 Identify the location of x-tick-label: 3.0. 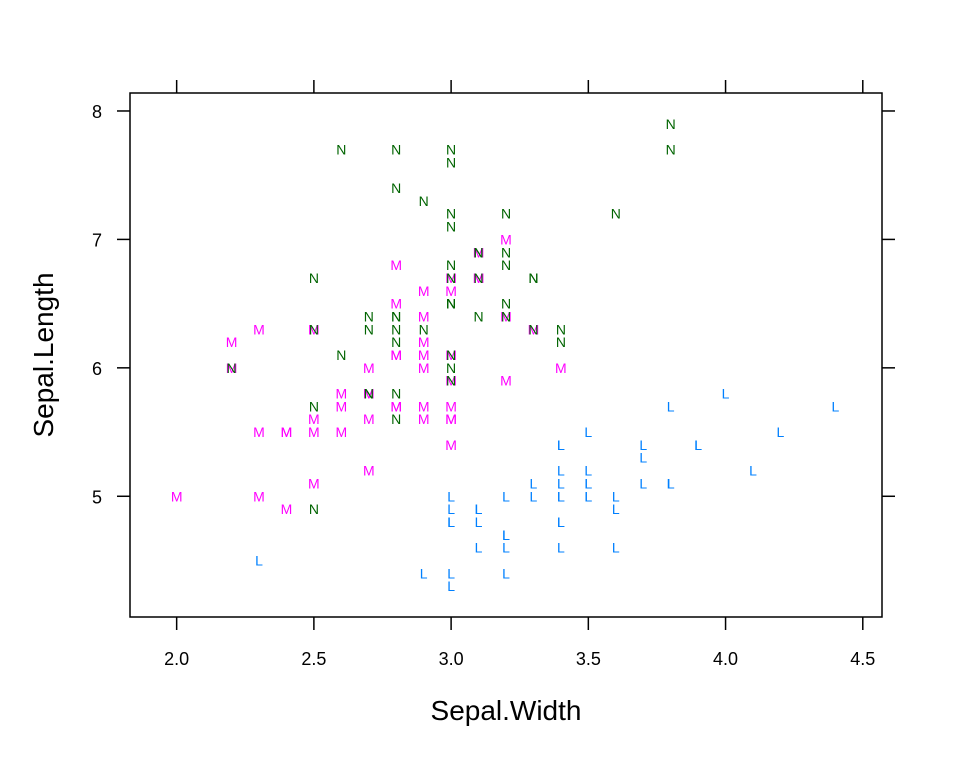
(451, 659).